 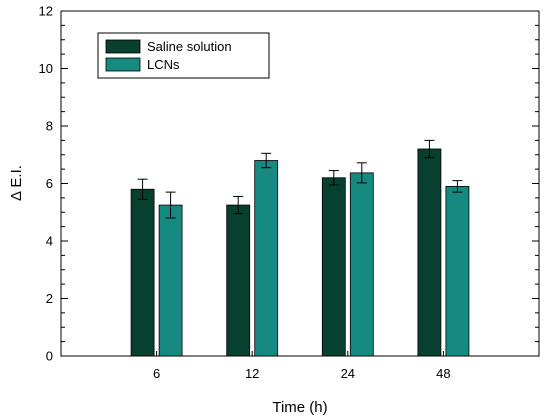 I want to click on y-tick-label: 8, so click(x=49, y=126).